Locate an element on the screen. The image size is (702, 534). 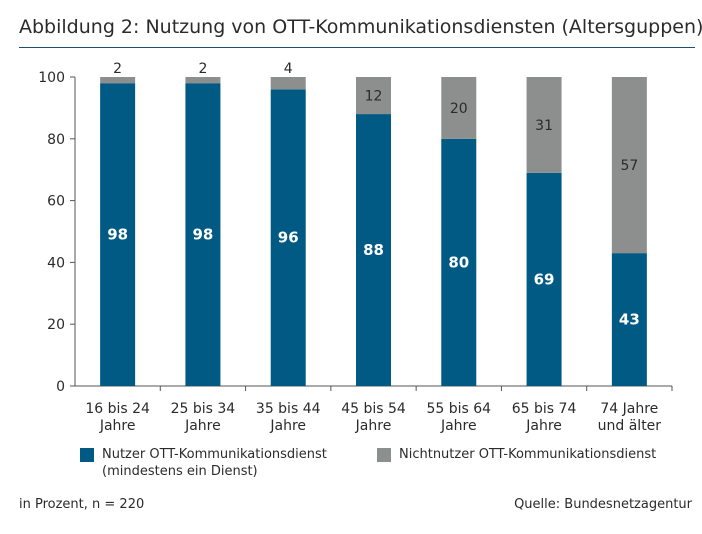
x-tick-label: 35 bis 44 is located at coordinates (288, 409).